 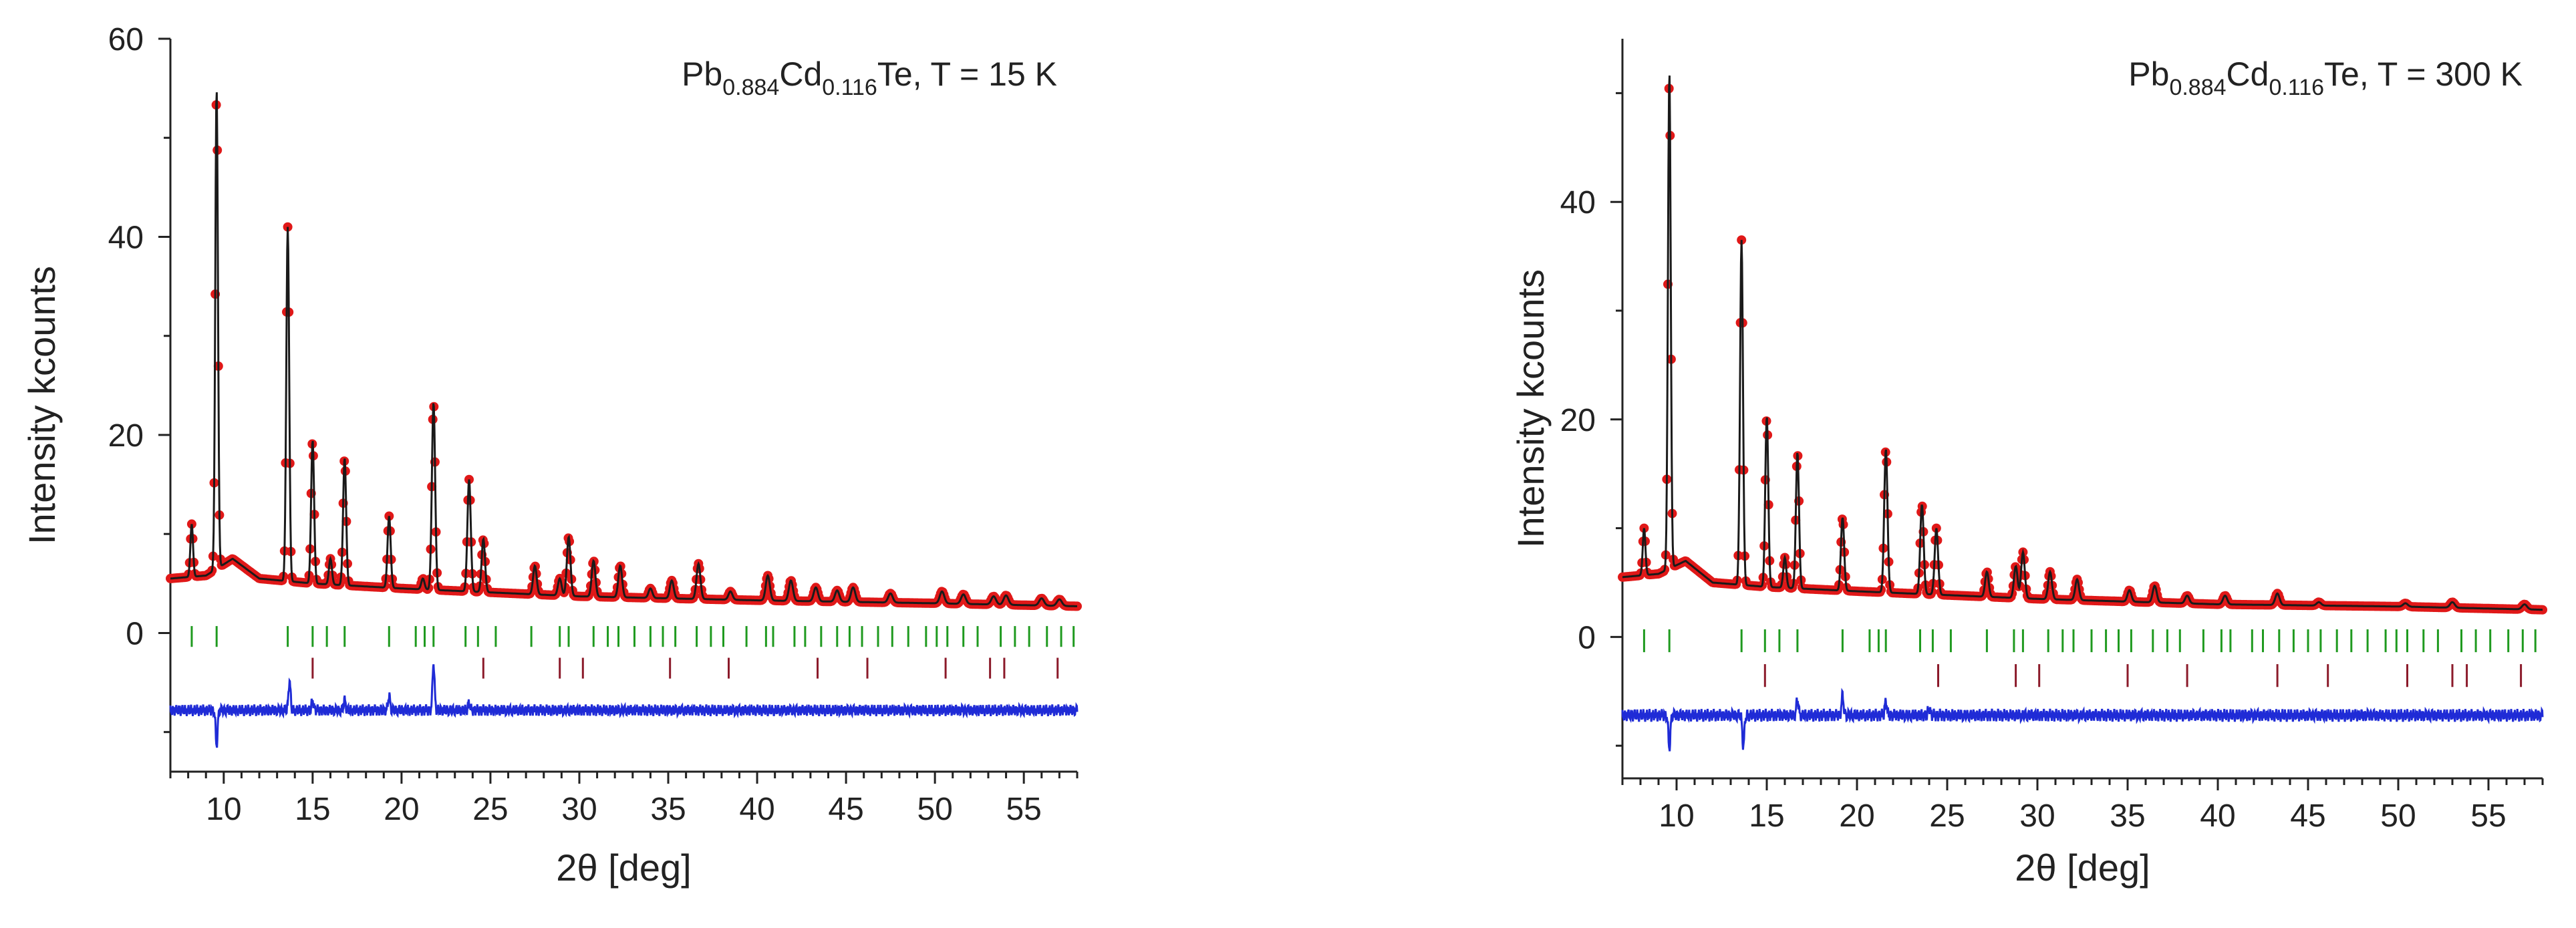 I want to click on chart-annotation: Pb0.884Cd0.116Te, T = 15 K, so click(x=869, y=77).